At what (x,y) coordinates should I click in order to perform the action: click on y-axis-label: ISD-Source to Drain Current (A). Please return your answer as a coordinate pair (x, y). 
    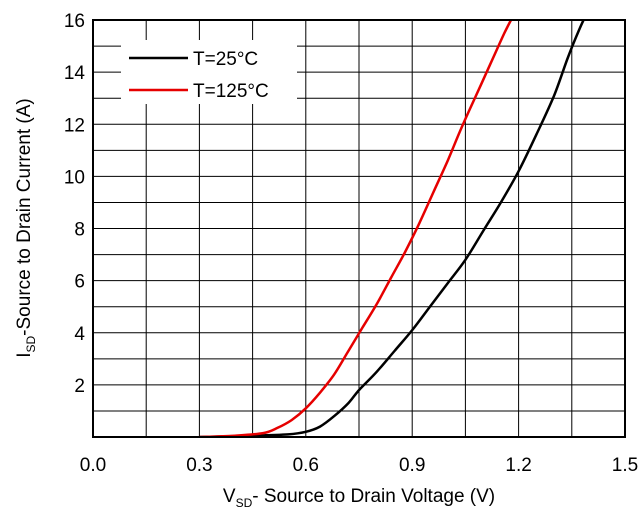
    Looking at the image, I should click on (26, 228).